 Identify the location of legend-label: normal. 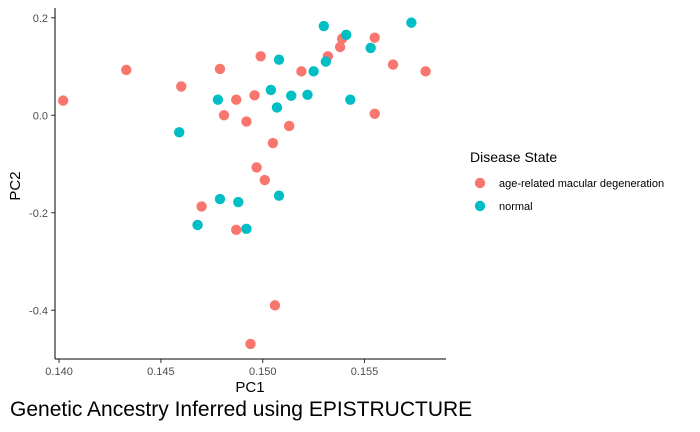
(516, 207).